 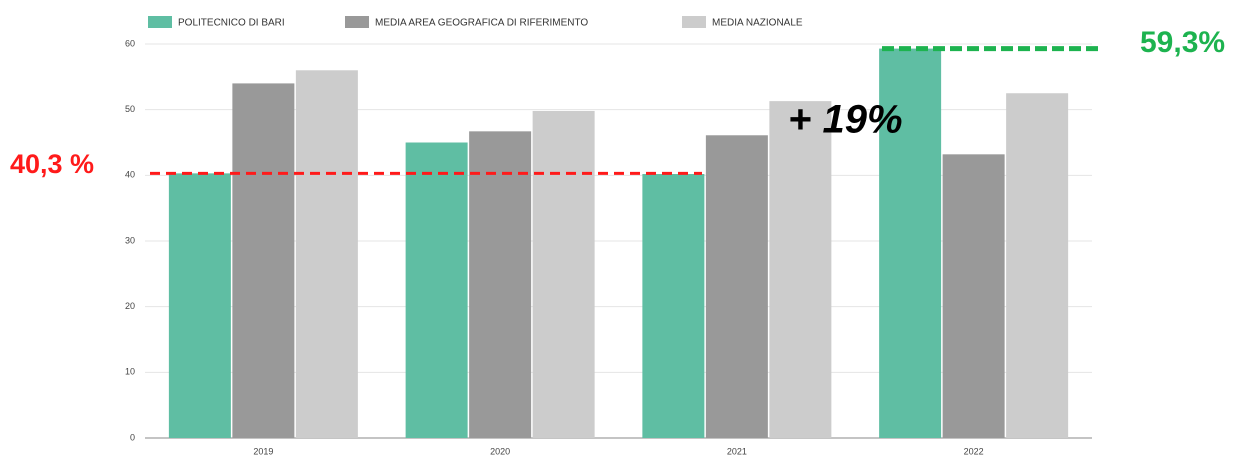 I want to click on y-tick-label: 60, so click(x=130, y=43).